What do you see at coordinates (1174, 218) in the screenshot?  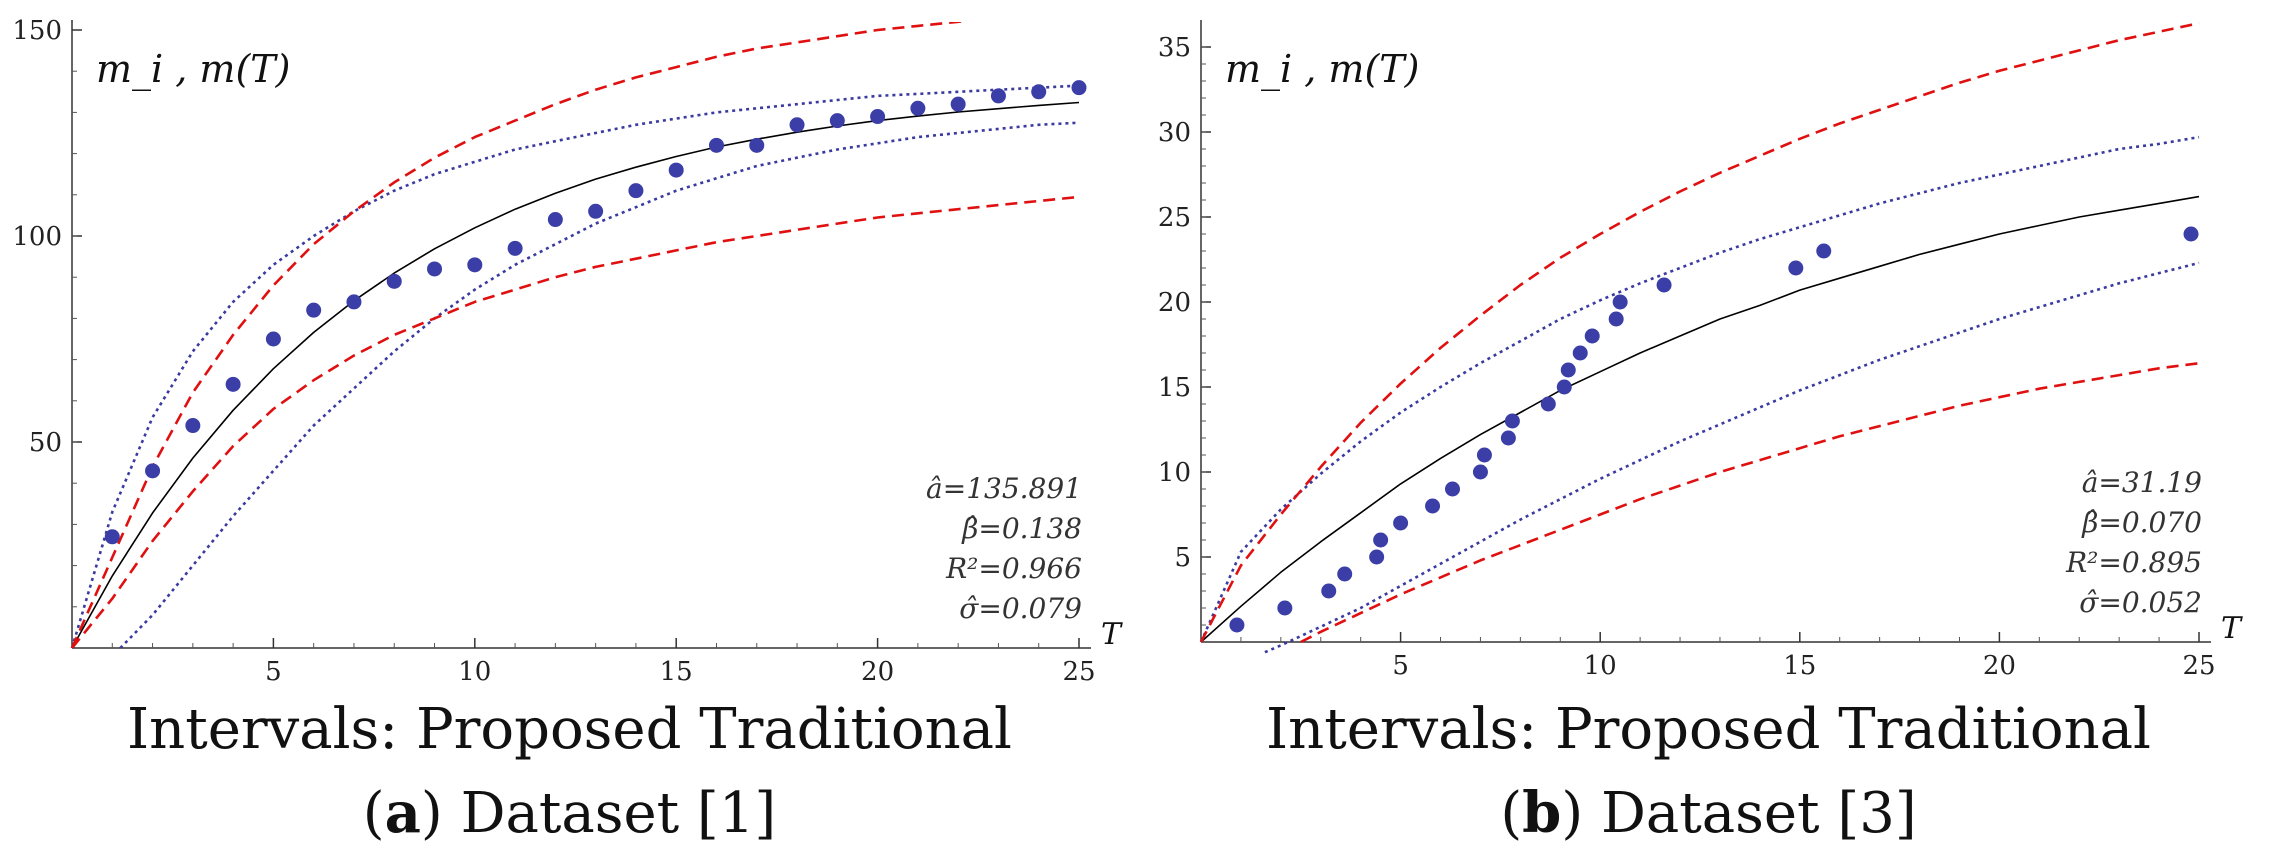 I see `y-tick-label: 25` at bounding box center [1174, 218].